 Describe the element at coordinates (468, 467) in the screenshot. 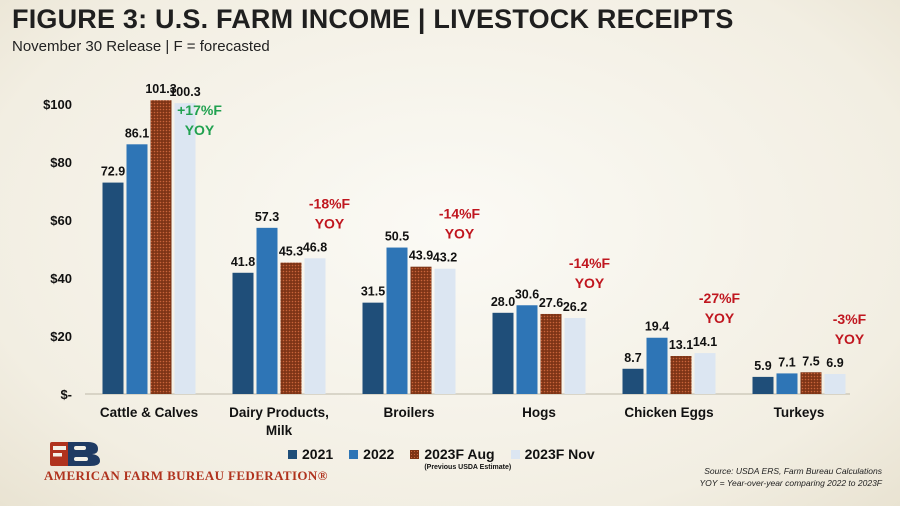

I see `legend-note: (Previous USDA Estimate)` at that location.